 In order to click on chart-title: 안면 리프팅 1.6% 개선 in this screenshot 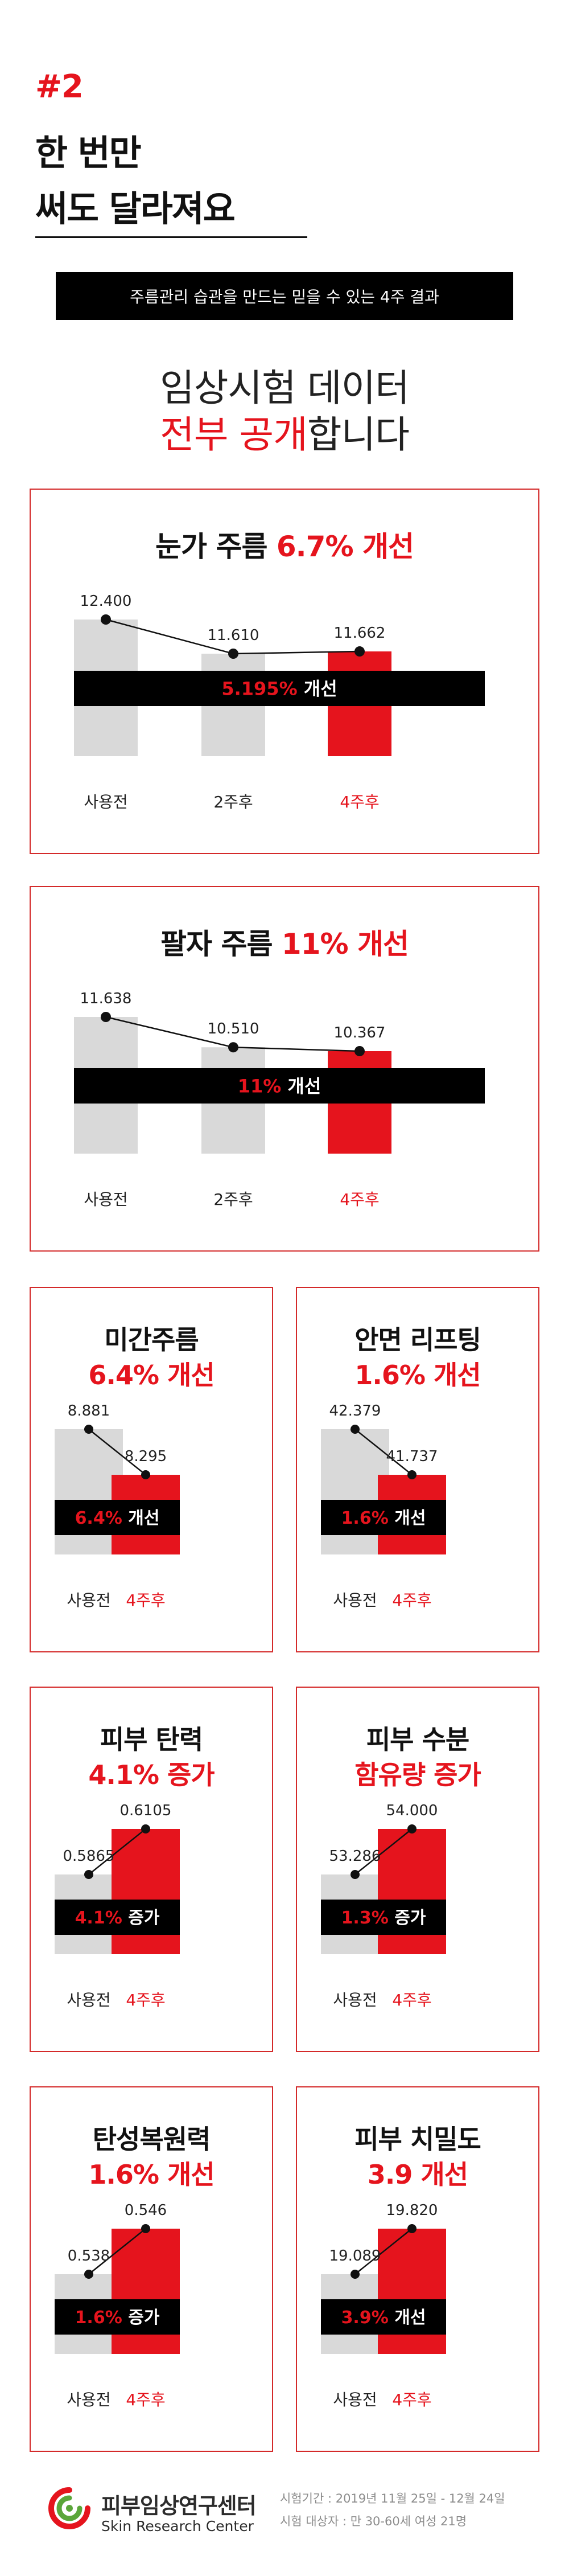, I will do `click(417, 1357)`.